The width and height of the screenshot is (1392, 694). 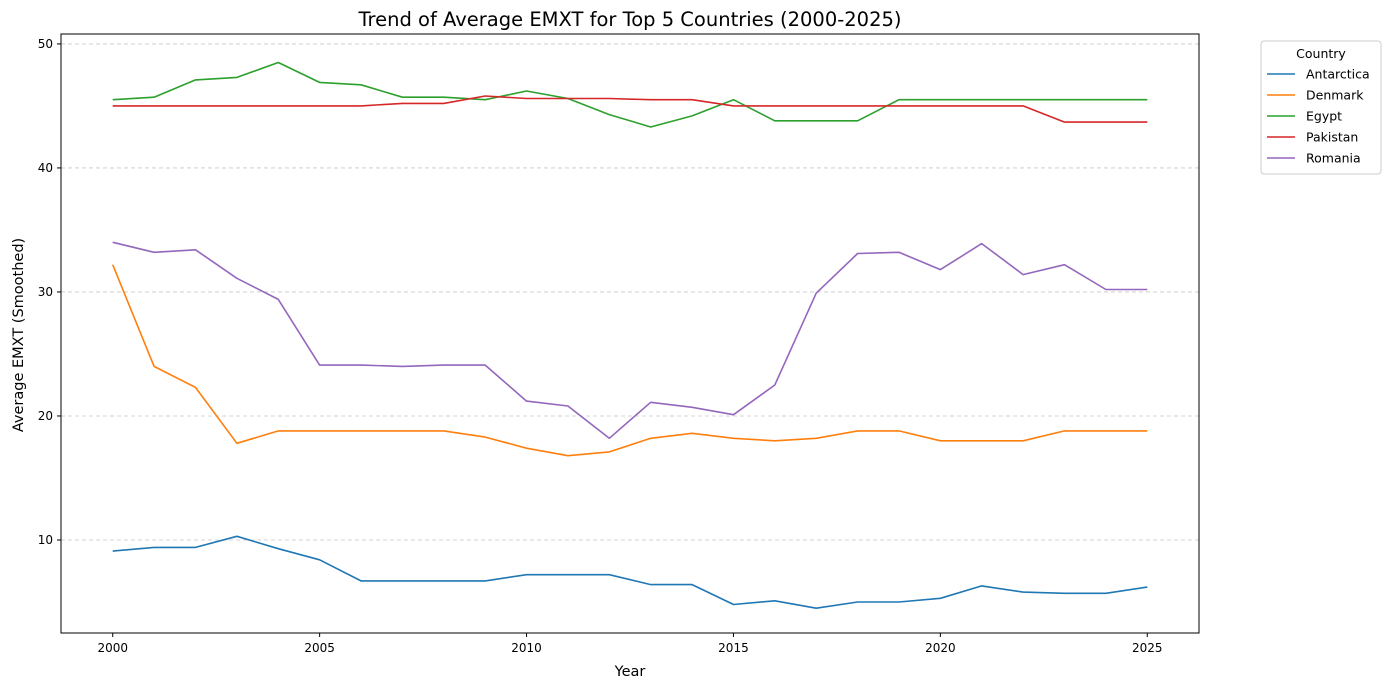 I want to click on x-axis-title: Year, so click(x=630, y=672).